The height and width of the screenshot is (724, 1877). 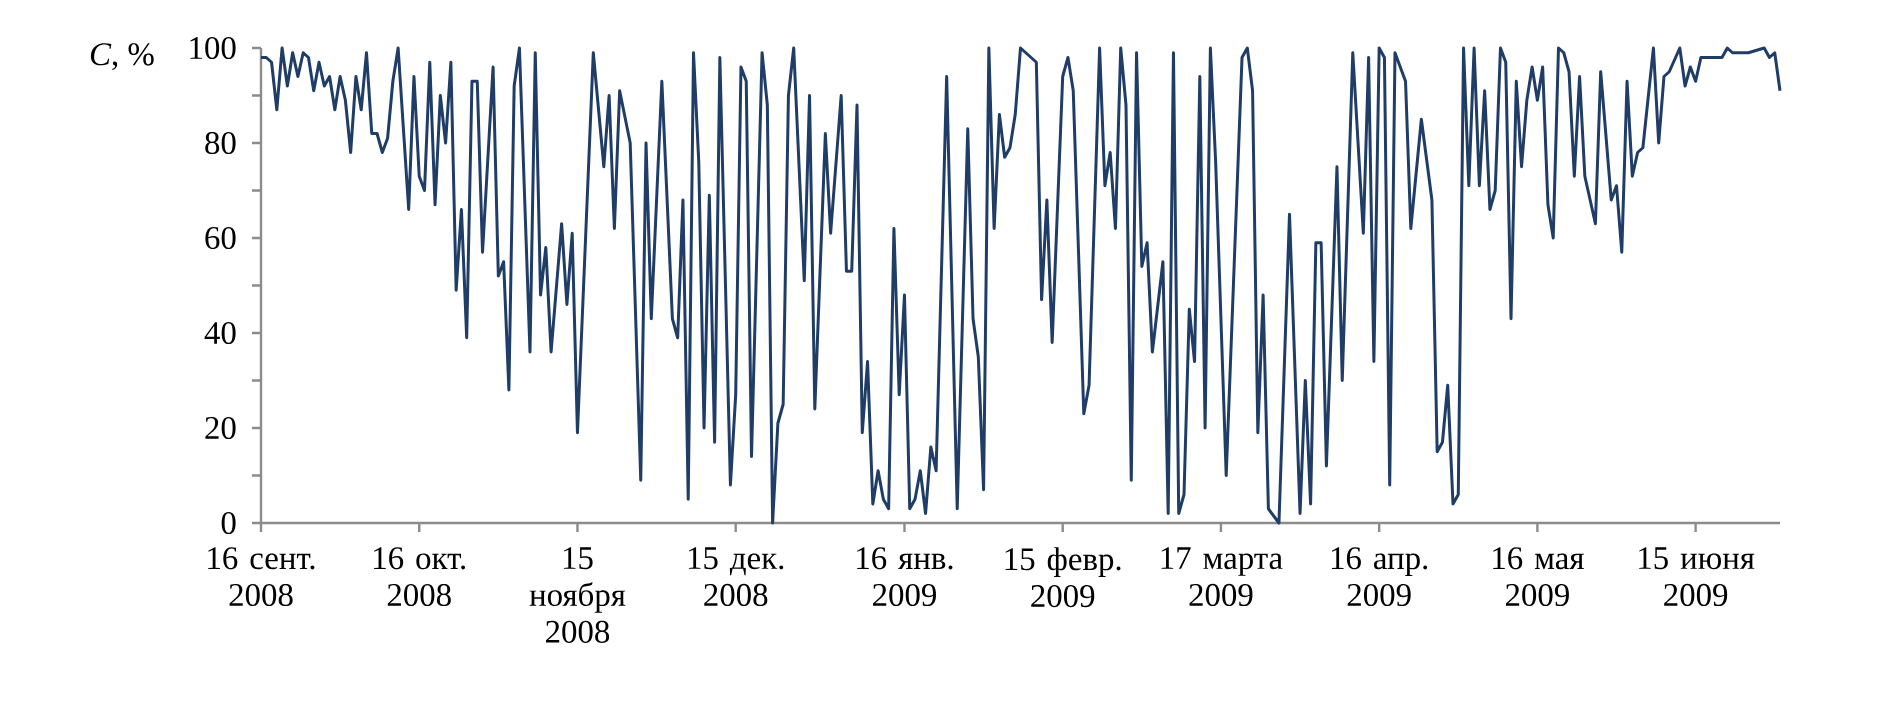 What do you see at coordinates (220, 238) in the screenshot?
I see `y-tick-label: 60` at bounding box center [220, 238].